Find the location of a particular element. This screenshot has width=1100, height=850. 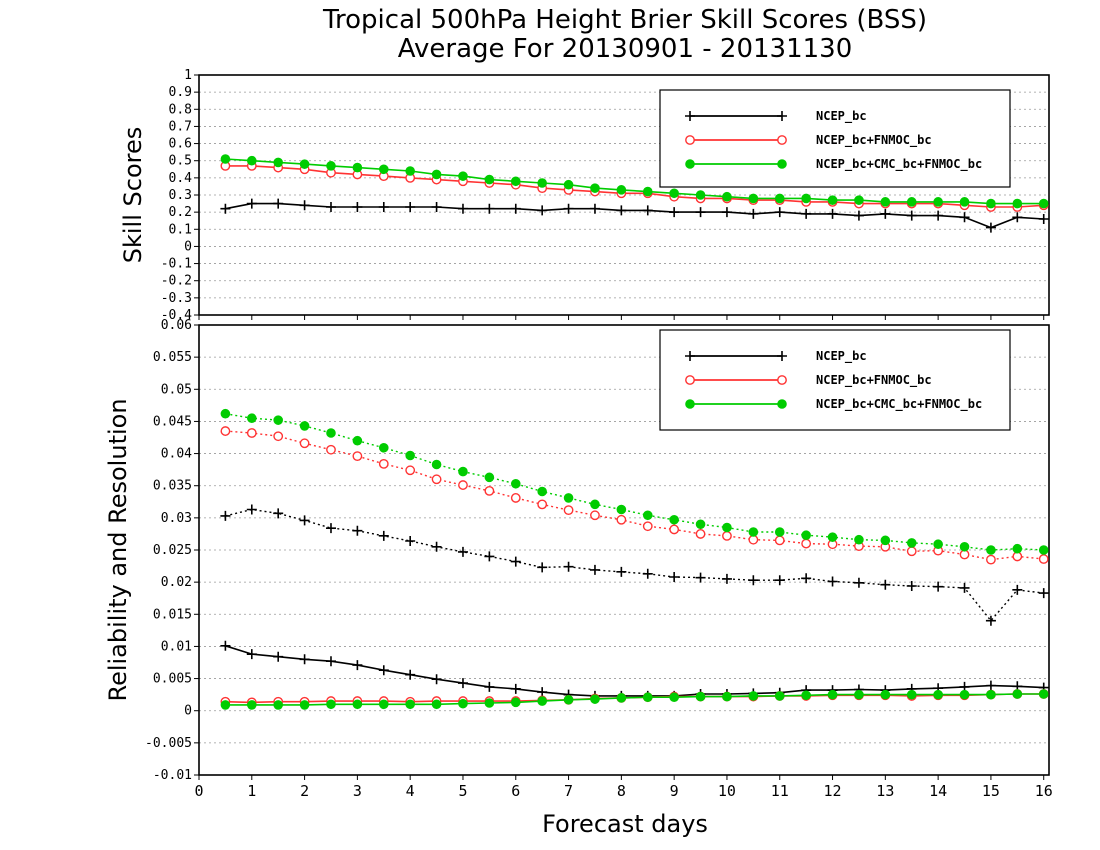

x-tick-label: 8 is located at coordinates (621, 791).